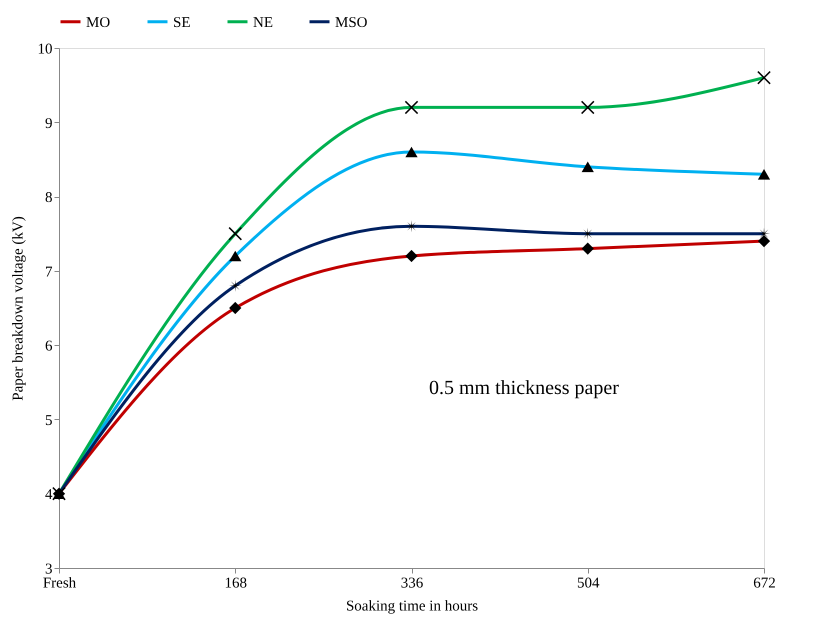  I want to click on y-tick-label: 7, so click(49, 272).